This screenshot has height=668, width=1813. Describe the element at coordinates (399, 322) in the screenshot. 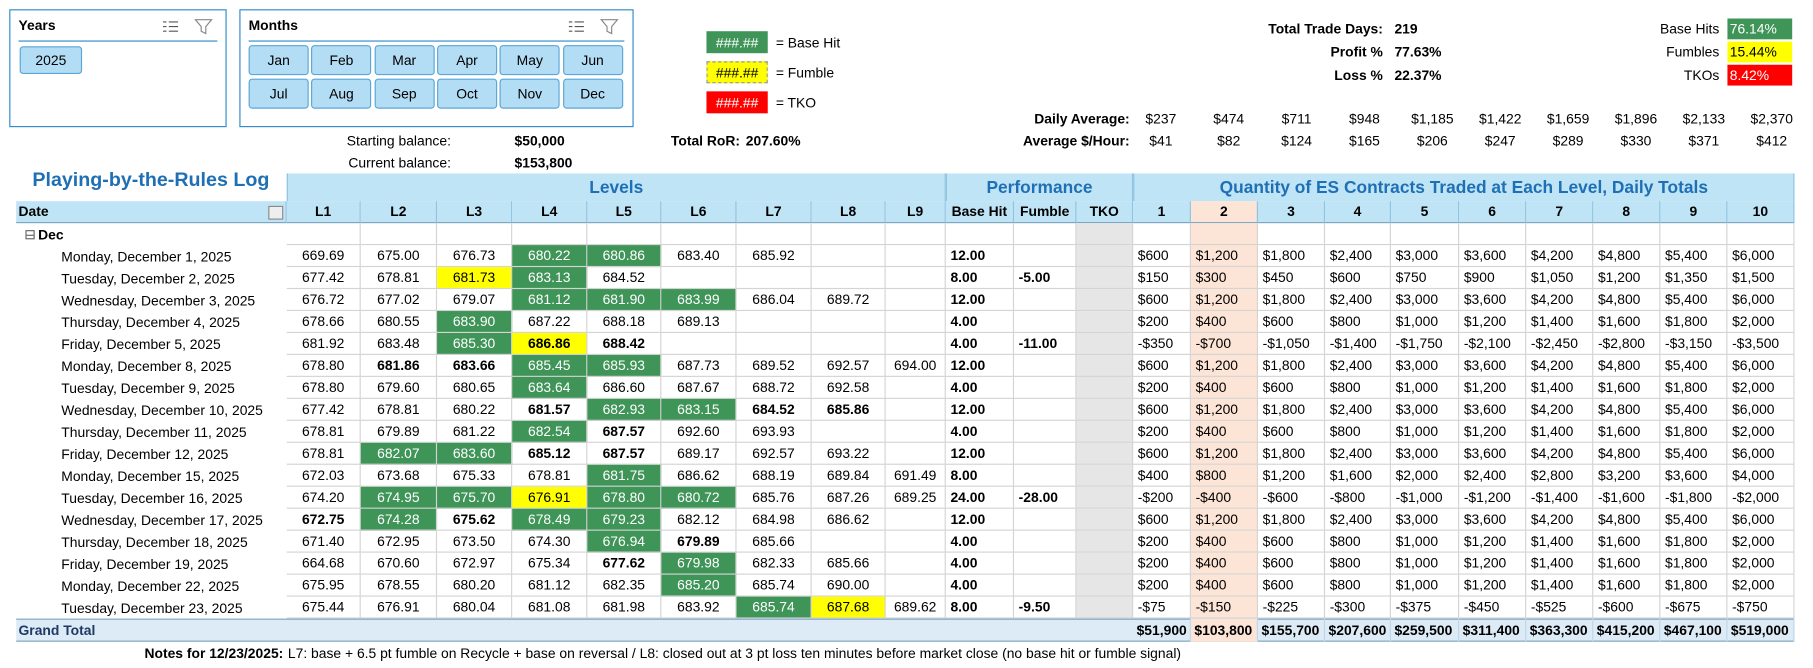

I see `level-cell: 680.55` at that location.